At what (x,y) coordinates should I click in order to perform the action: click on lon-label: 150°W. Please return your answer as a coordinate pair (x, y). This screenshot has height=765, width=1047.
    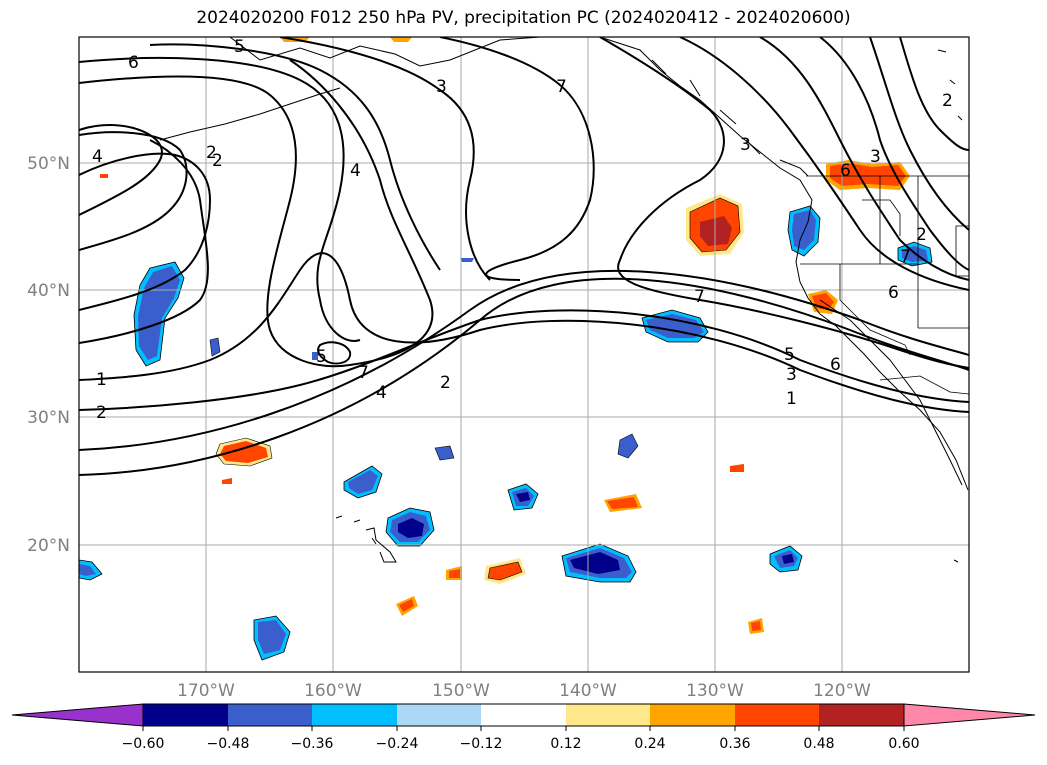
    Looking at the image, I should click on (461, 691).